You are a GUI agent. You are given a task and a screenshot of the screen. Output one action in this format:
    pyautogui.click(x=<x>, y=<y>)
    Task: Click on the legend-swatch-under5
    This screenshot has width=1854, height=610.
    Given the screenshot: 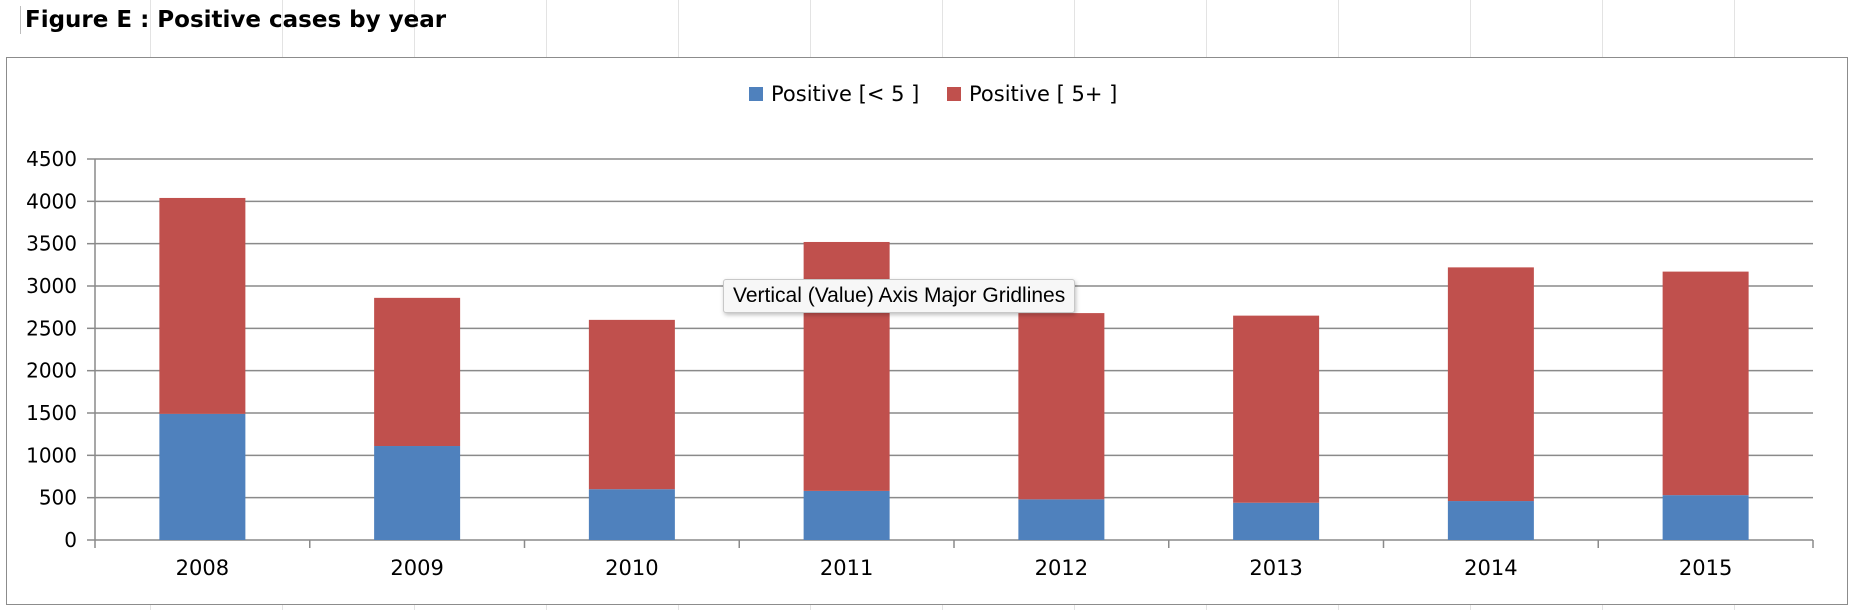 What is the action you would take?
    pyautogui.click(x=756, y=94)
    